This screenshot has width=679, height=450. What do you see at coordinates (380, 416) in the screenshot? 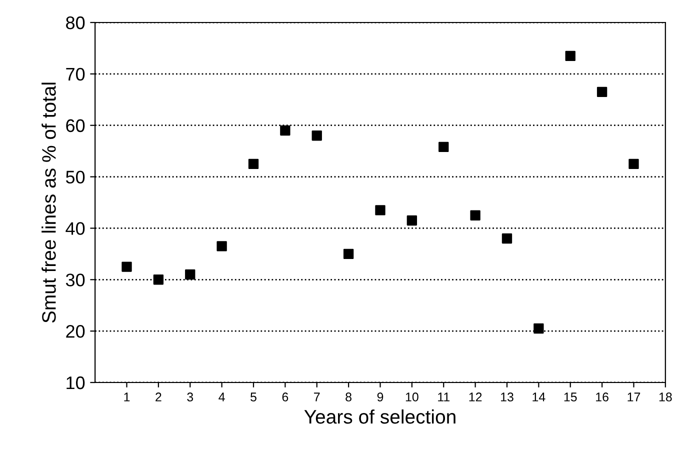
I see `x-axis-title: Years of selection` at bounding box center [380, 416].